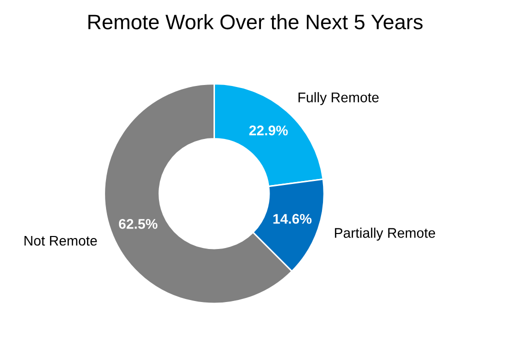 The width and height of the screenshot is (510, 352). Describe the element at coordinates (138, 224) in the screenshot. I see `data-label: 62.5%` at that location.